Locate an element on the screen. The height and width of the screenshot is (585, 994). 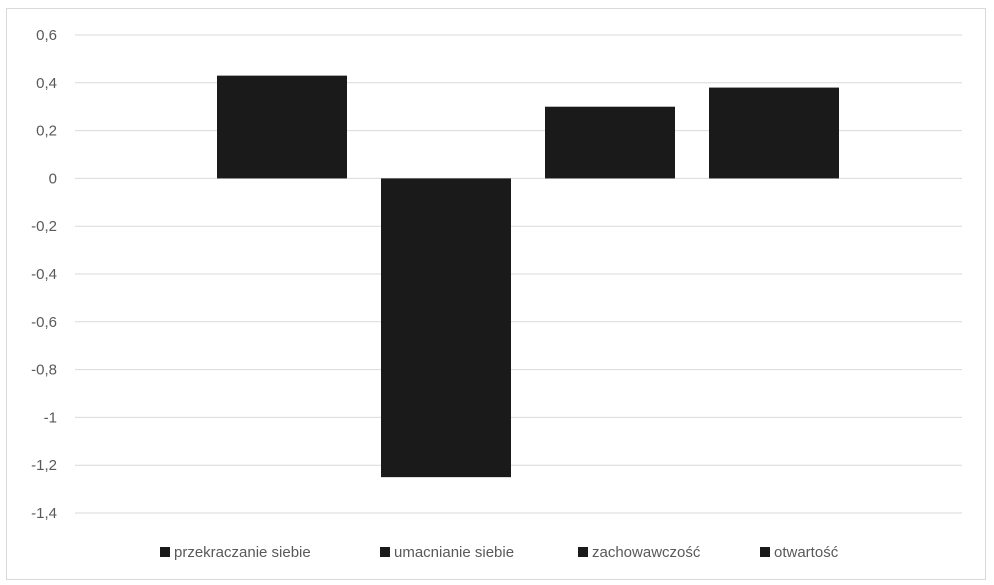
y-tick-label: -1,4 is located at coordinates (44, 513).